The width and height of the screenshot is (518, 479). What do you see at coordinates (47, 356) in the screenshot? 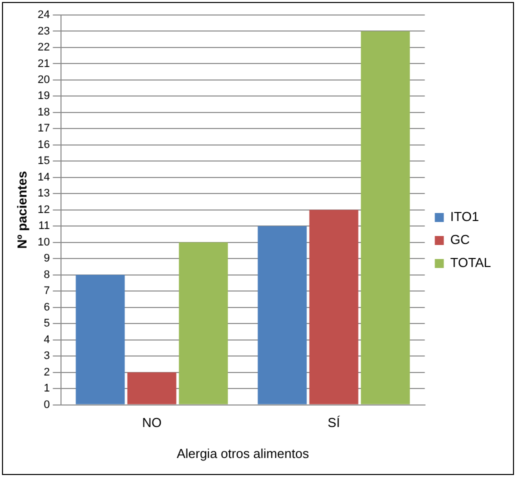
I see `y-tick-label: 3` at bounding box center [47, 356].